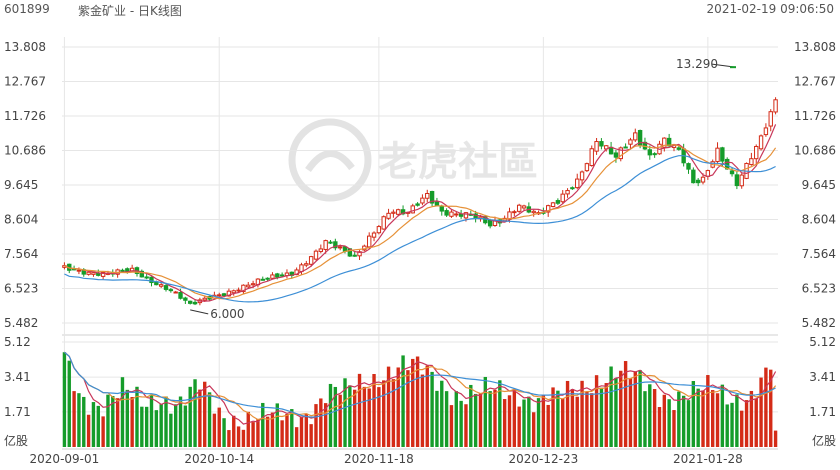  I want to click on watermark-logo-icon, so click(330, 160).